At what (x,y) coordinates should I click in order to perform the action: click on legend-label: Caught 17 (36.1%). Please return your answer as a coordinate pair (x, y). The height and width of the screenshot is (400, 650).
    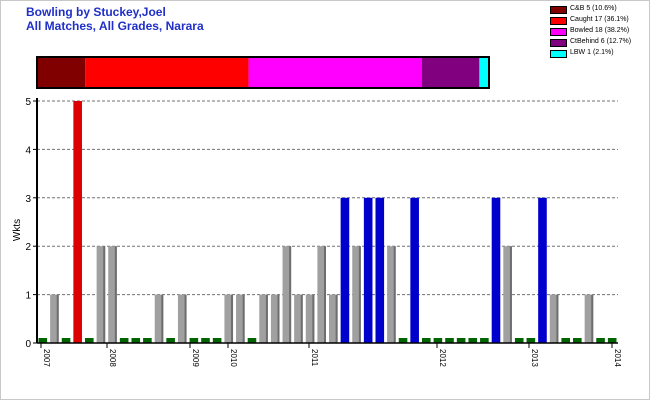
    Looking at the image, I should click on (599, 19).